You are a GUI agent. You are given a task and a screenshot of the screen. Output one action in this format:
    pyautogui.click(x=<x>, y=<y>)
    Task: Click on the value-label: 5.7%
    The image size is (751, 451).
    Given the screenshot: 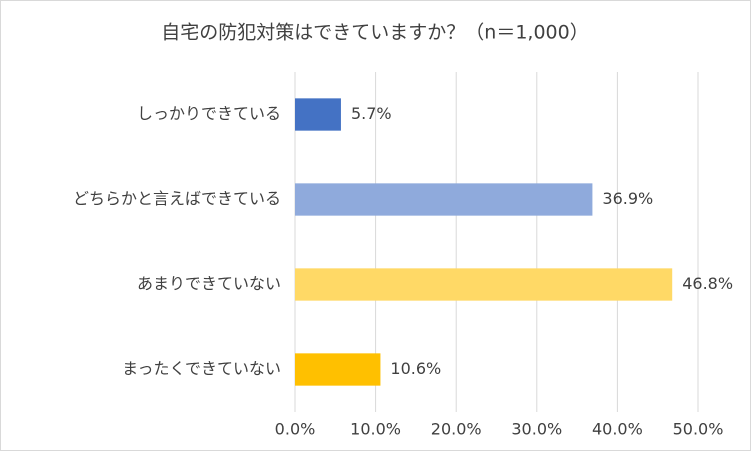 What is the action you would take?
    pyautogui.click(x=371, y=113)
    